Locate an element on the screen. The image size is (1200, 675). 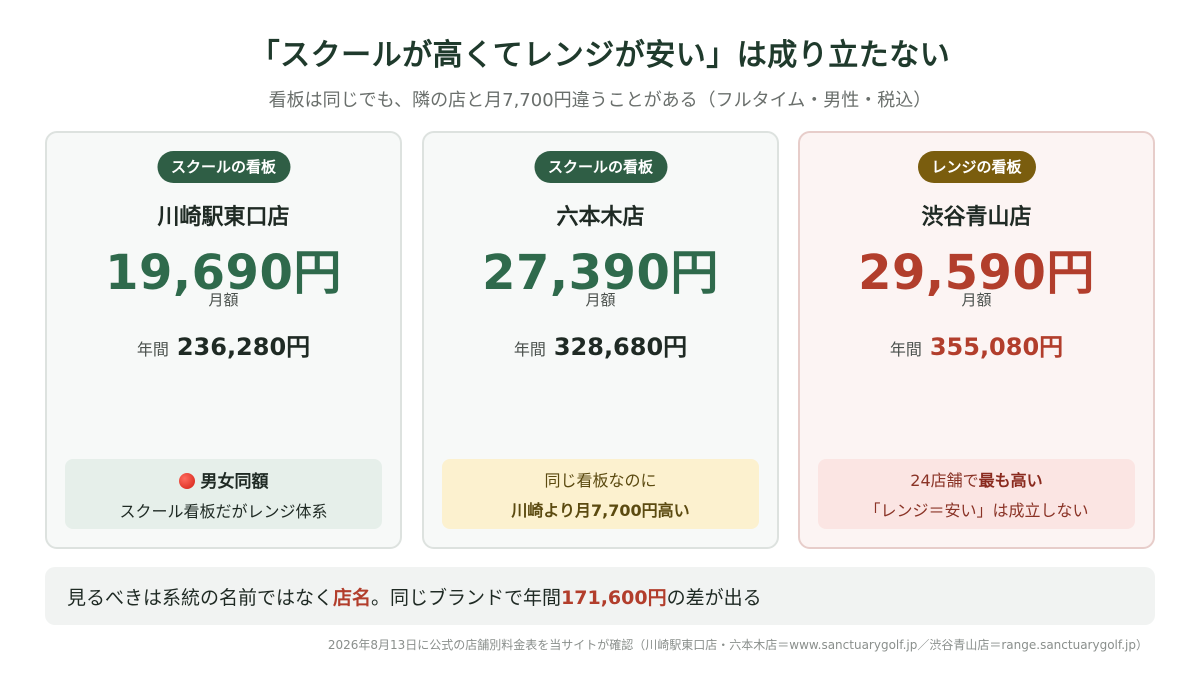
annual-value: 355,080円 is located at coordinates (996, 347).